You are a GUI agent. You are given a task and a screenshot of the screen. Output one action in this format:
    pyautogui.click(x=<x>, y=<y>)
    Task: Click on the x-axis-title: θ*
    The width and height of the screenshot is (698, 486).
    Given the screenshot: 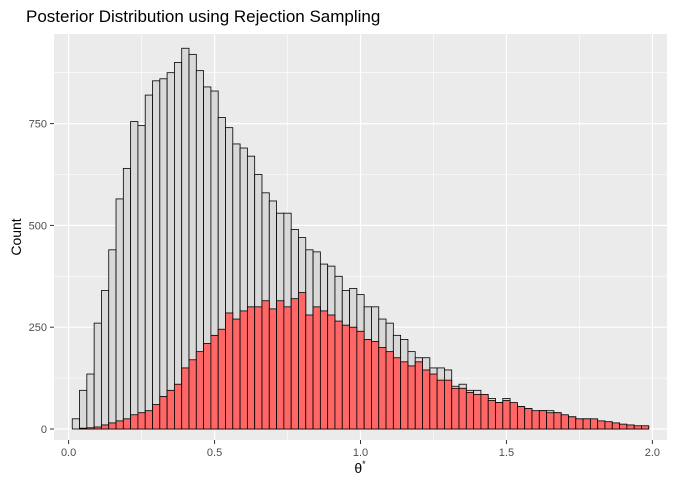 What is the action you would take?
    pyautogui.click(x=360, y=467)
    